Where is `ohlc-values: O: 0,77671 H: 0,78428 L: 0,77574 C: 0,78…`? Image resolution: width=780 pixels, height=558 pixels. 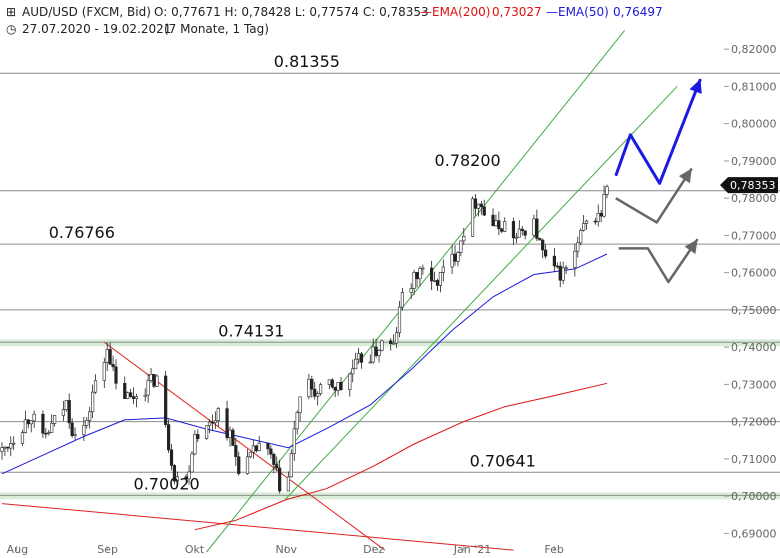 ohlc-values: O: 0,77671 H: 0,78428 L: 0,77574 C: 0,78… is located at coordinates (291, 12).